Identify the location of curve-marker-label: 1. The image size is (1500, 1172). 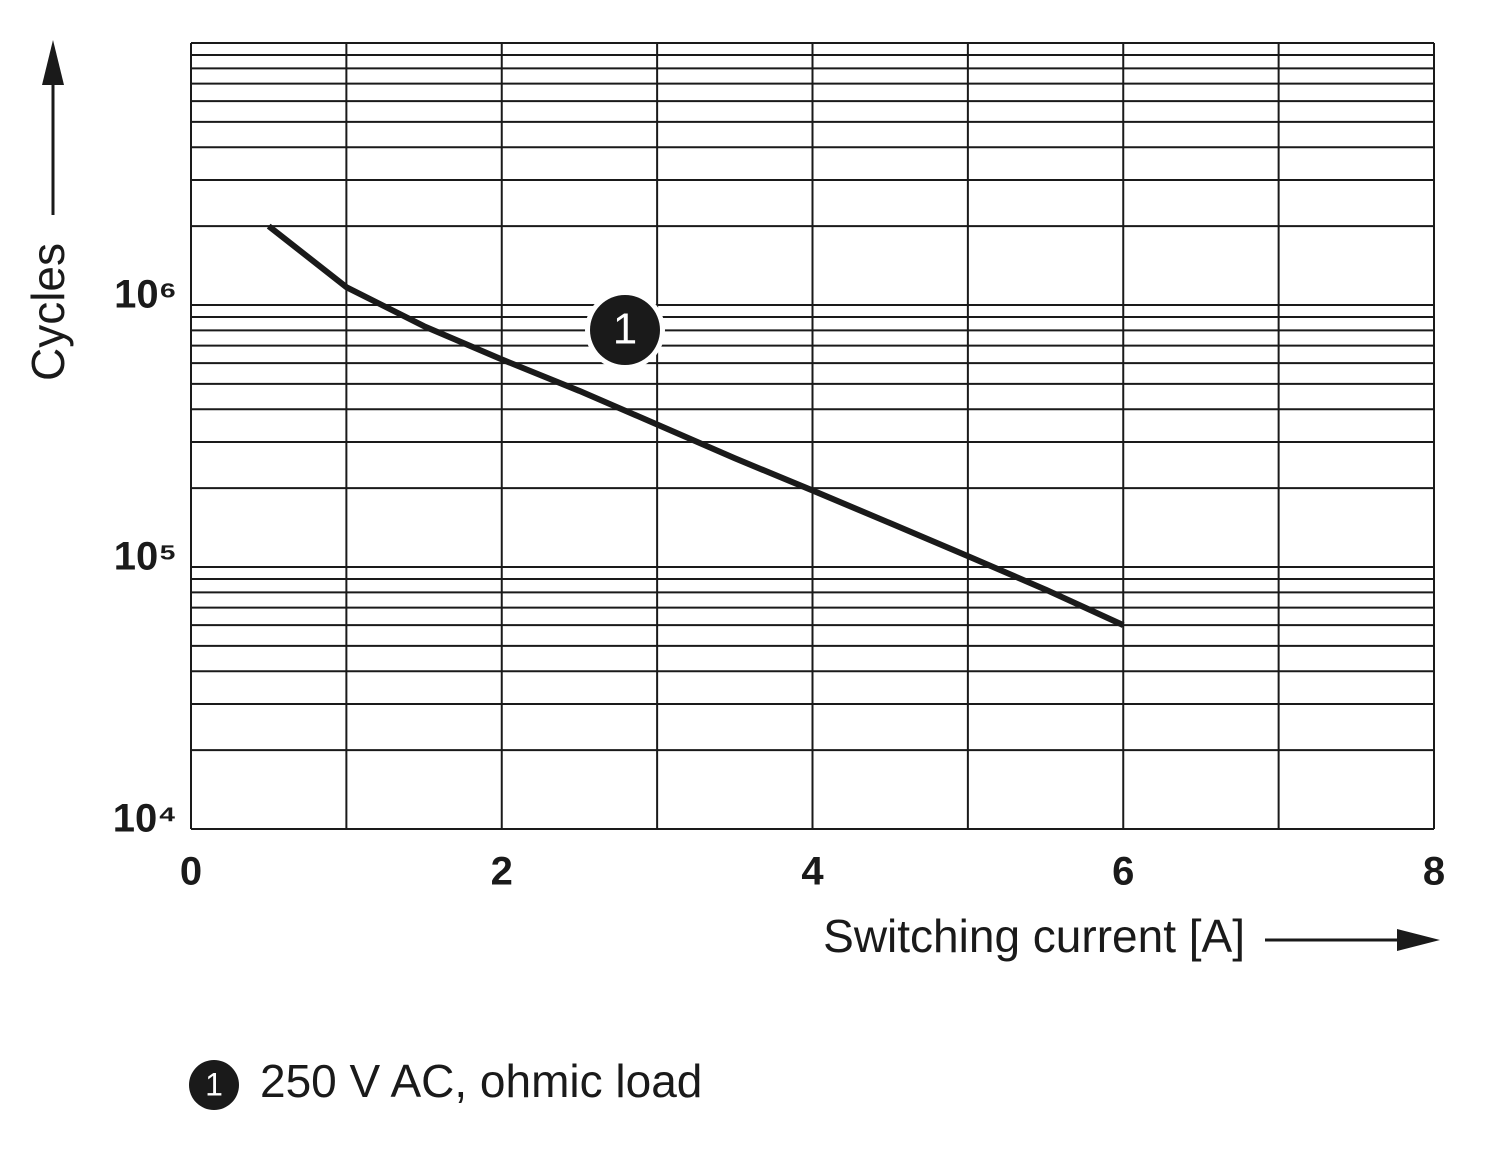
(625, 329).